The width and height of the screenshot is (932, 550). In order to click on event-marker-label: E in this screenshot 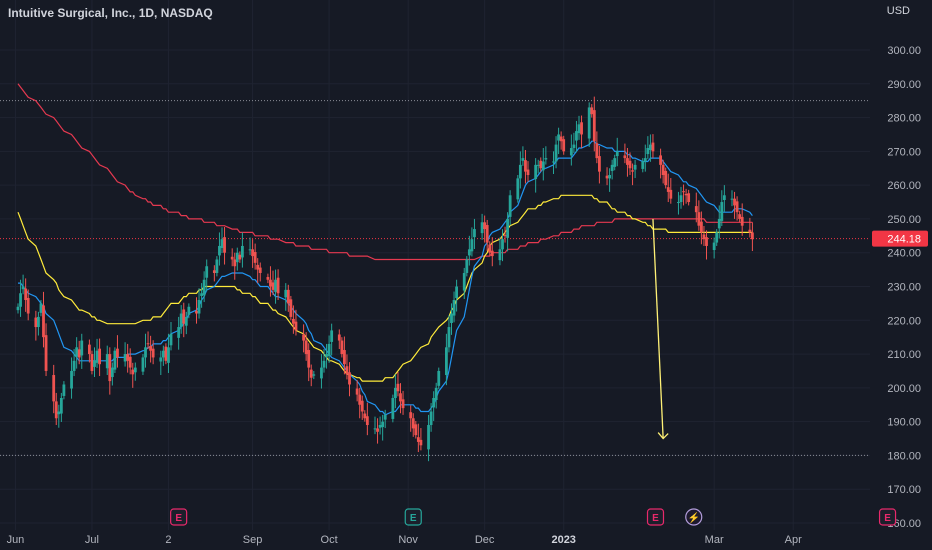, I will do `click(413, 518)`.